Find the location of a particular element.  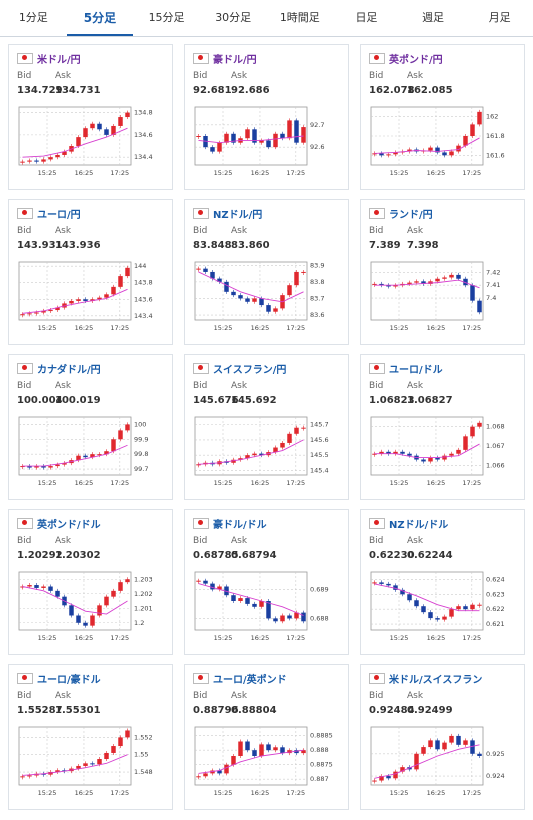

pair-name: NZドル/ドル is located at coordinates (419, 525).